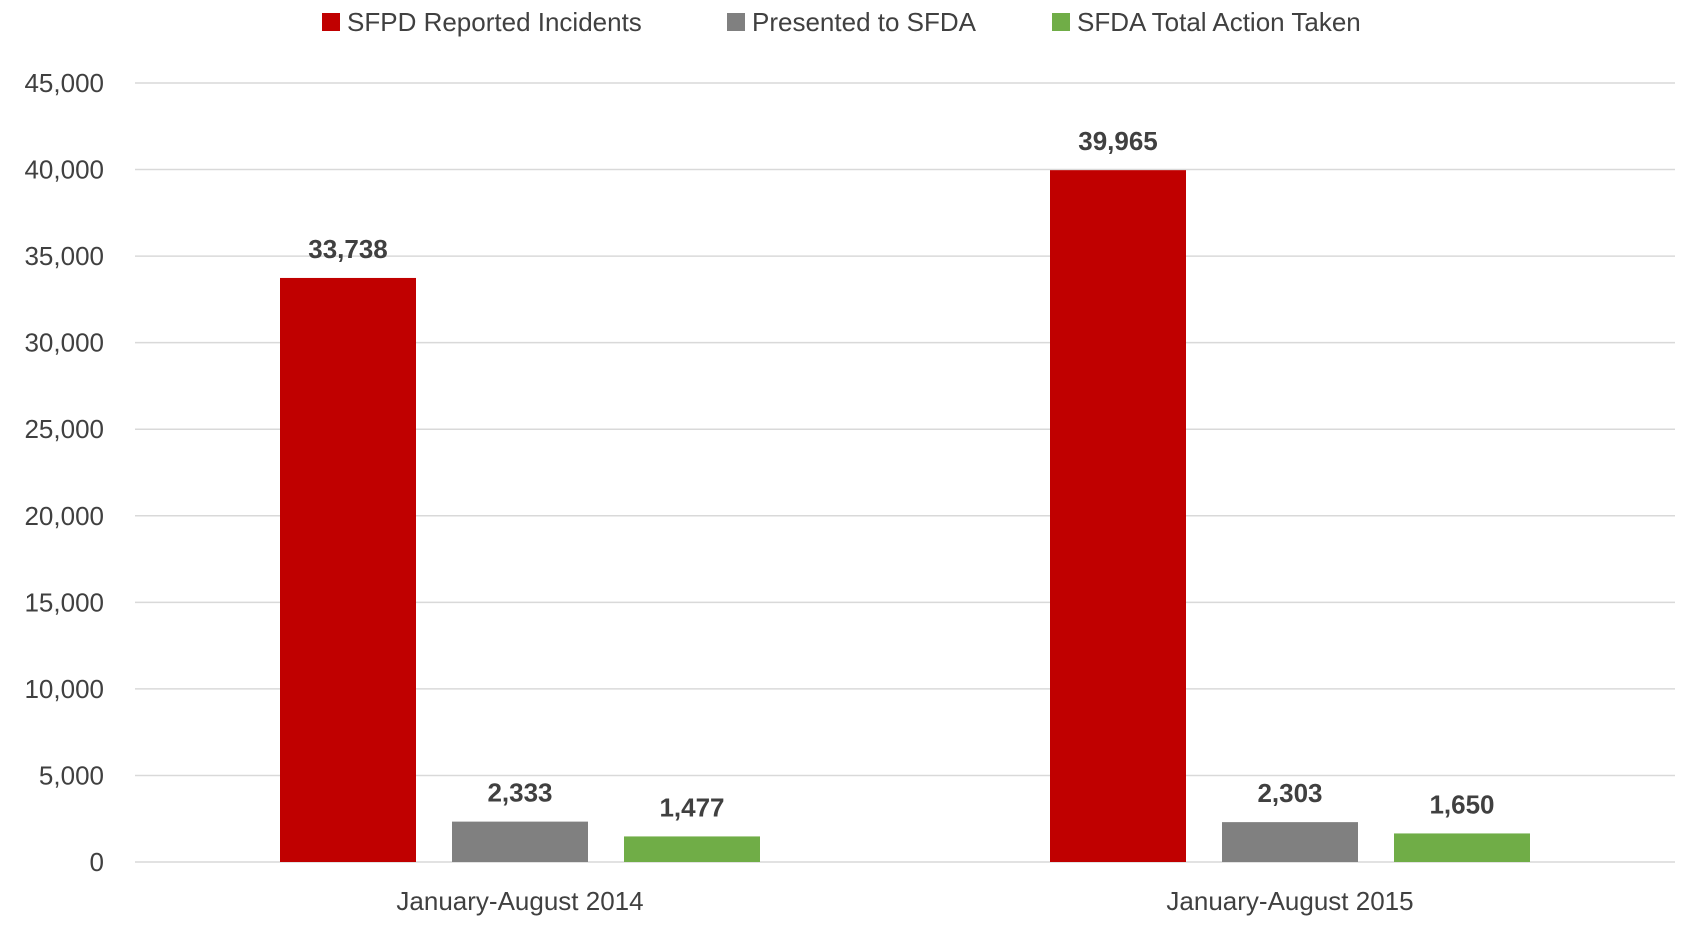 This screenshot has height=925, width=1681. What do you see at coordinates (64, 343) in the screenshot?
I see `y-tick-label: 30,000` at bounding box center [64, 343].